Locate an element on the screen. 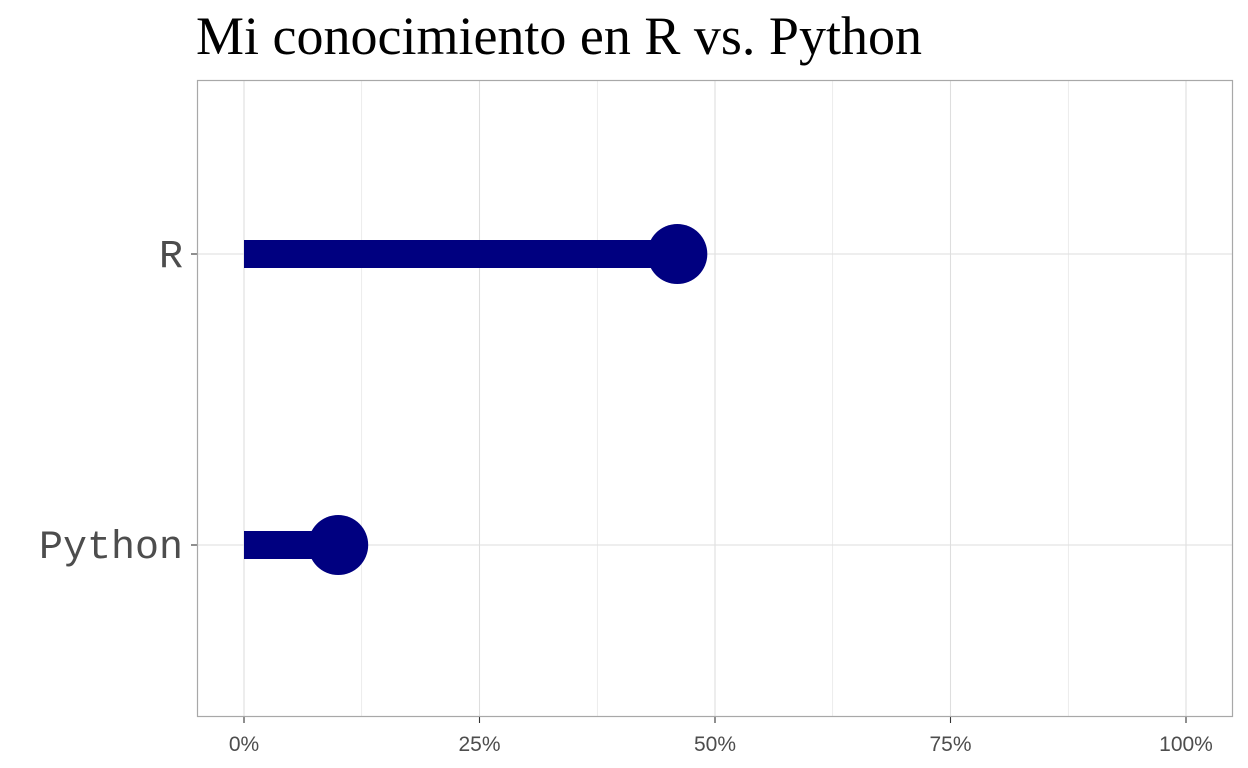 The width and height of the screenshot is (1248, 768). chart-title: Mi conocimiento en R vs. Python is located at coordinates (559, 36).